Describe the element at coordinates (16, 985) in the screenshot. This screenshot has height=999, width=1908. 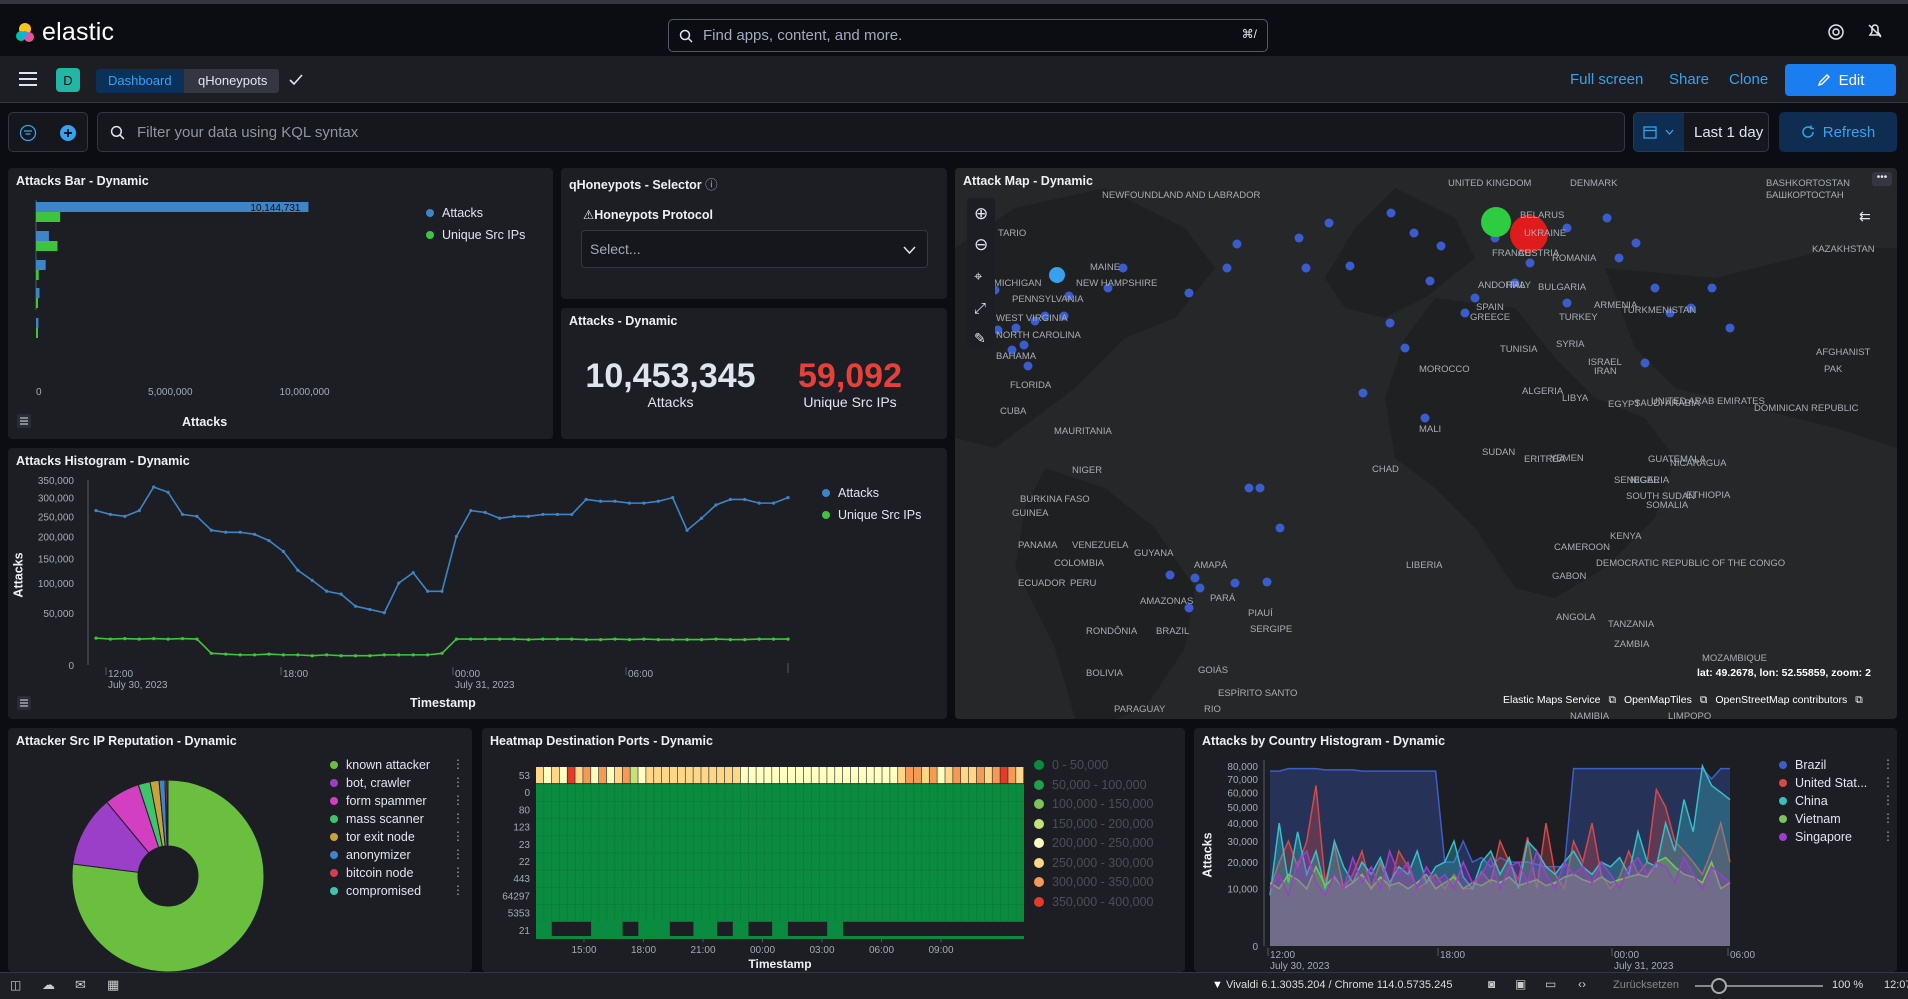
I see `panel-toggle-icon: ◫` at that location.